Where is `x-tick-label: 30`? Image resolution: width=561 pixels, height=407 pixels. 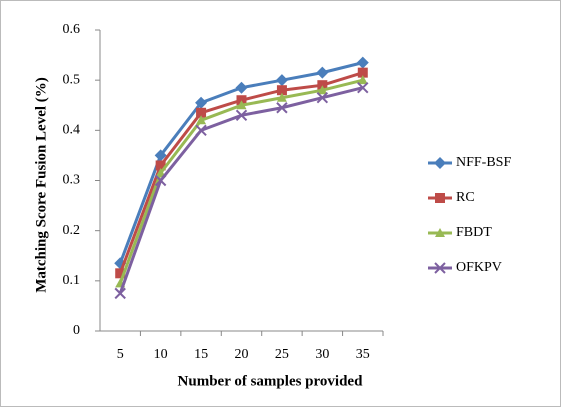
x-tick-label: 30 is located at coordinates (322, 354).